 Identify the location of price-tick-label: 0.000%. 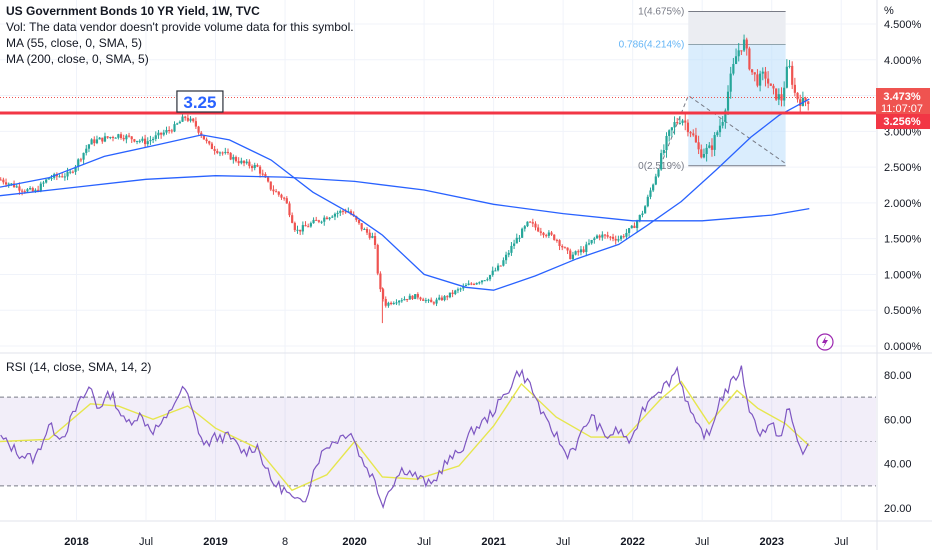
(903, 347).